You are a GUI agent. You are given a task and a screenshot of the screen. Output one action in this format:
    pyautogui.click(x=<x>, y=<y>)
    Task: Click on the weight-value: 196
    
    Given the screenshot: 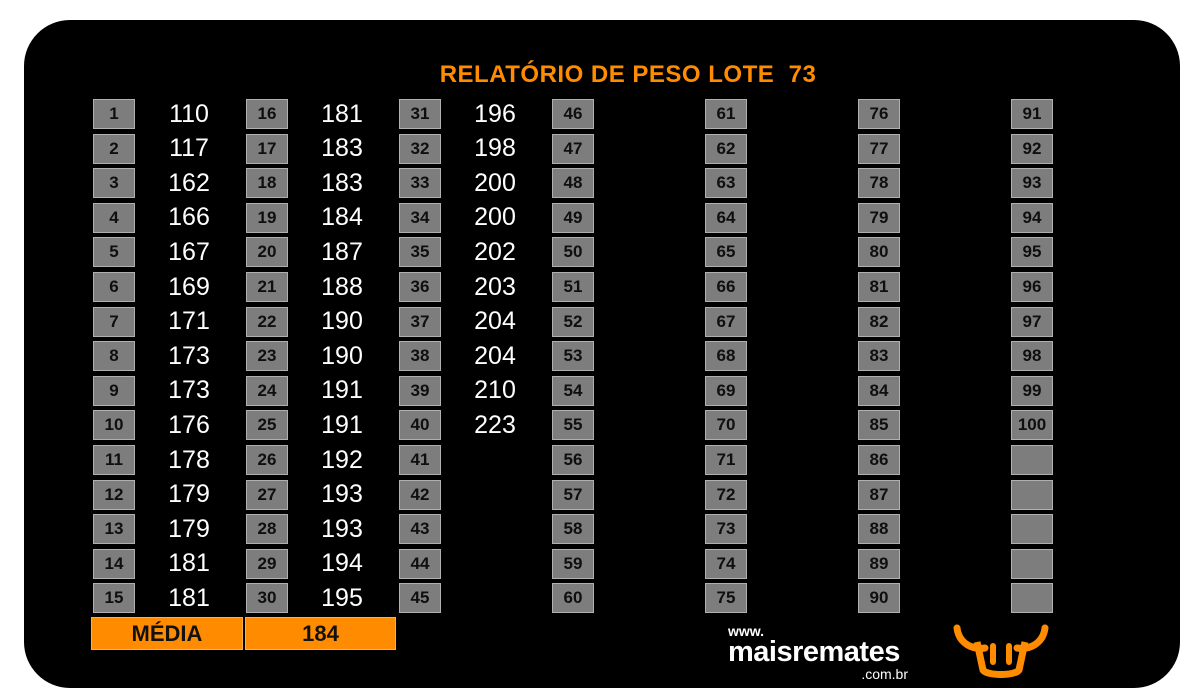 What is the action you would take?
    pyautogui.click(x=495, y=113)
    